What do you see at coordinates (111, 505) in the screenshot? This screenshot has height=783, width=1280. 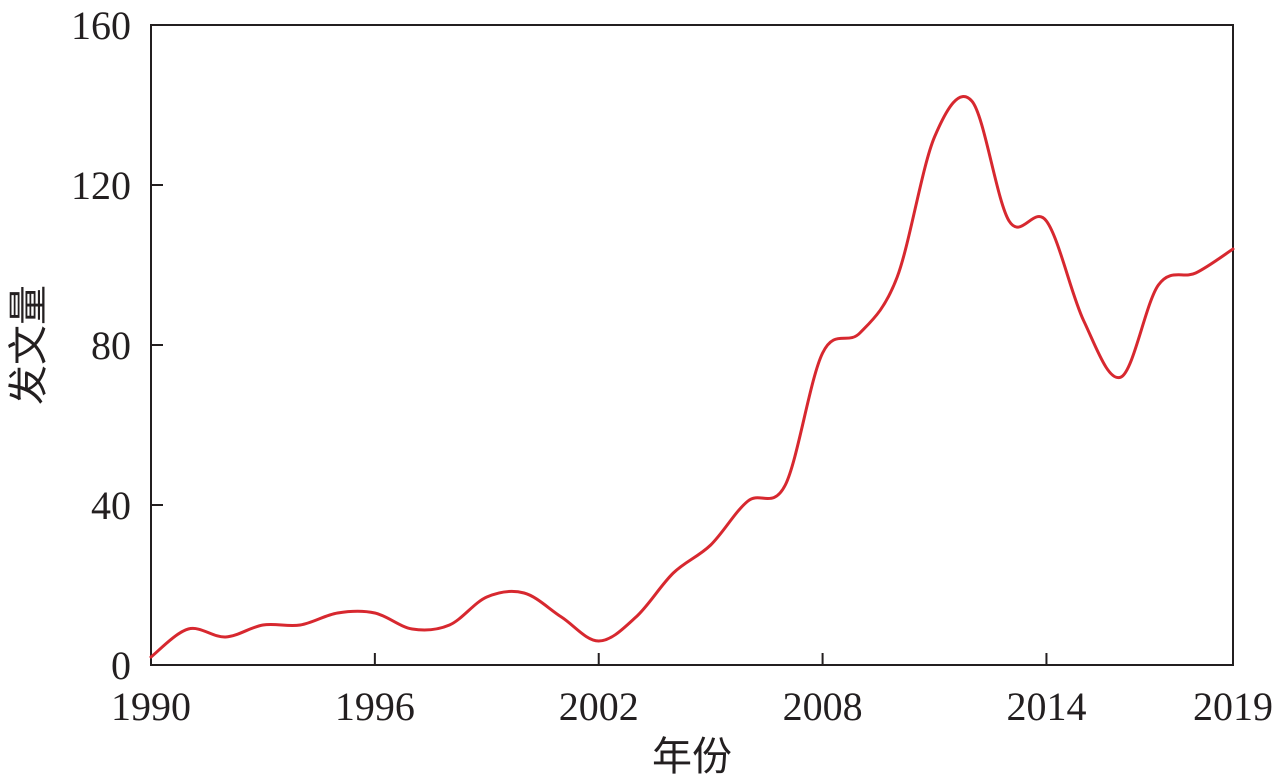 I see `y-tick-label: 40` at bounding box center [111, 505].